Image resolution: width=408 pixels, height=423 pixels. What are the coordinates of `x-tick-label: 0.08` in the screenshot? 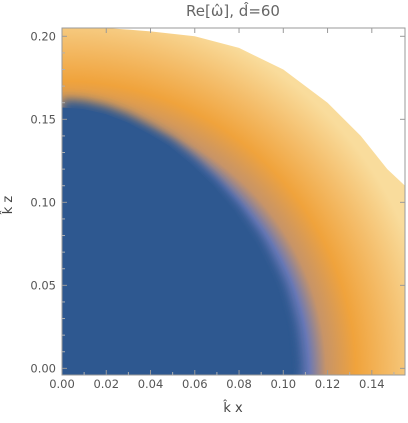 It's located at (239, 384).